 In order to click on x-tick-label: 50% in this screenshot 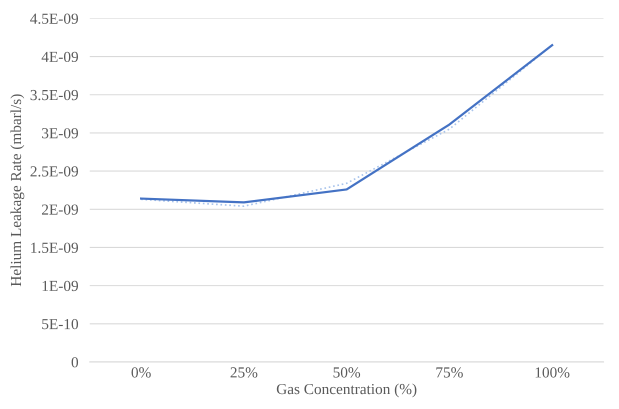, I will do `click(347, 372)`.